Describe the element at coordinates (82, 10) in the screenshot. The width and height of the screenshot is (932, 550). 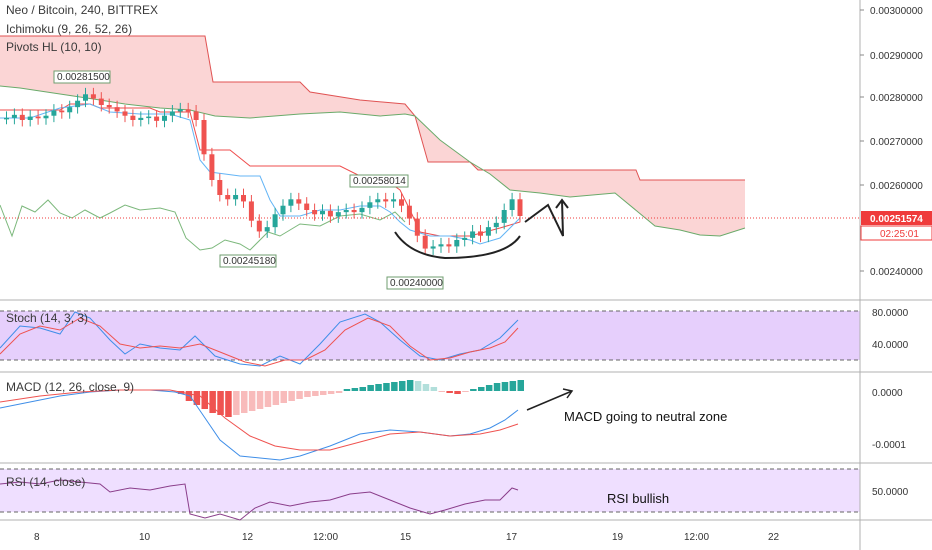
I see `chart-title: Neo / Bitcoin, 240, BITTREX` at that location.